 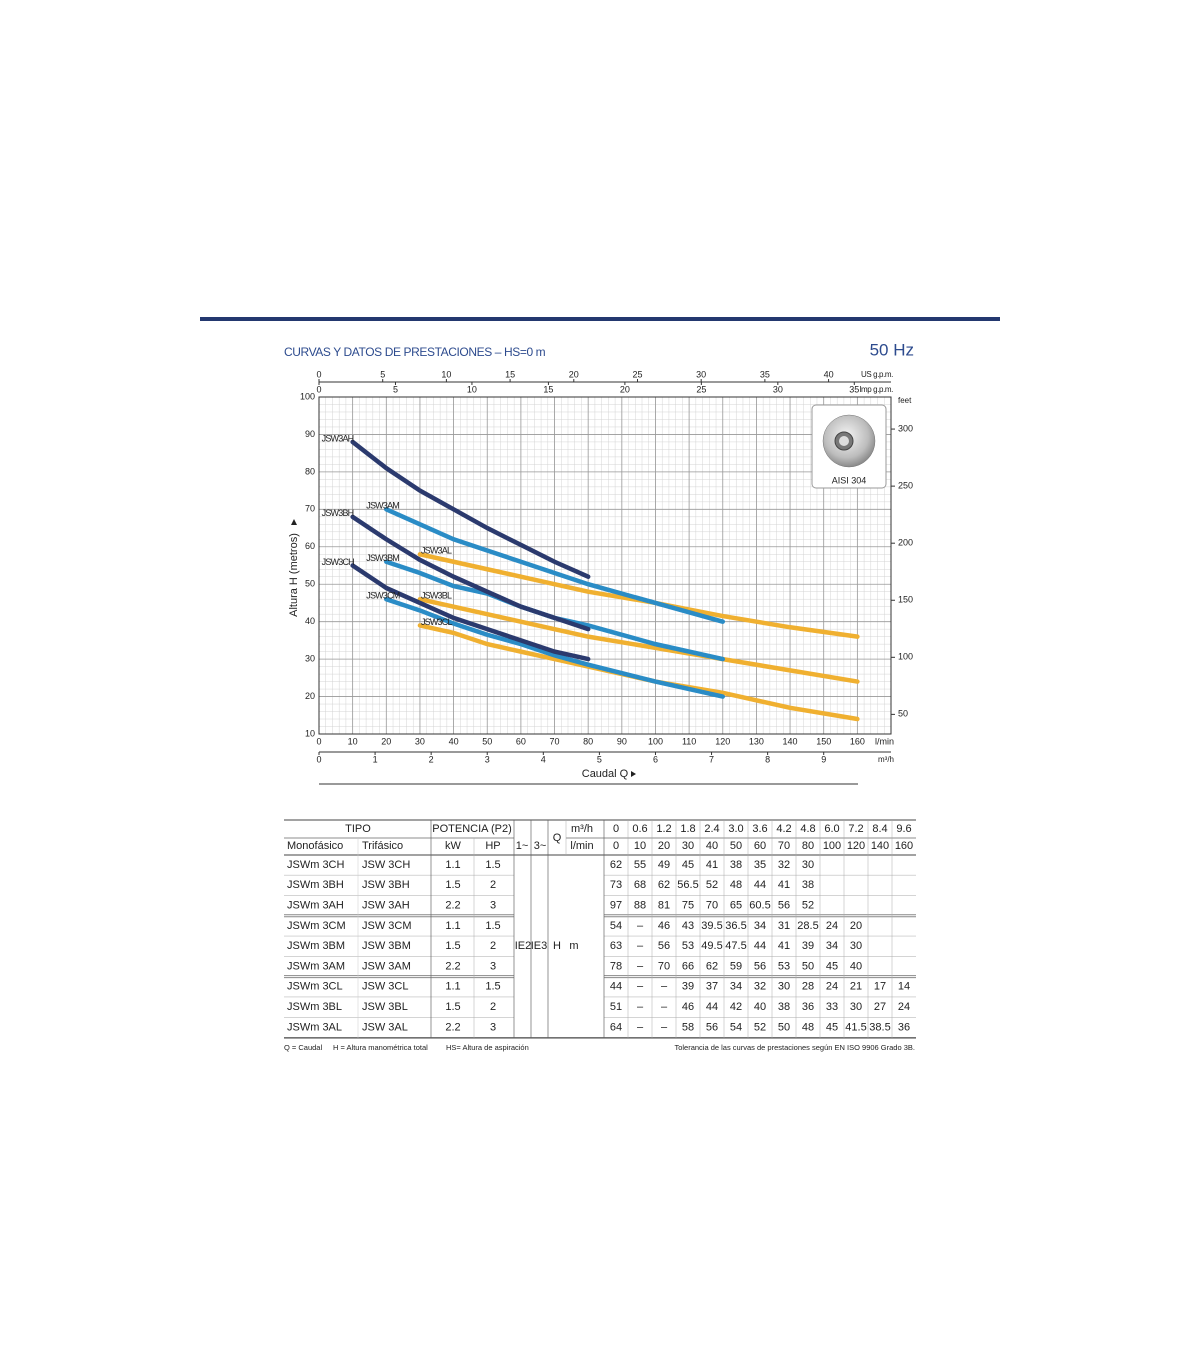 I want to click on table-cell: 120, so click(x=856, y=846).